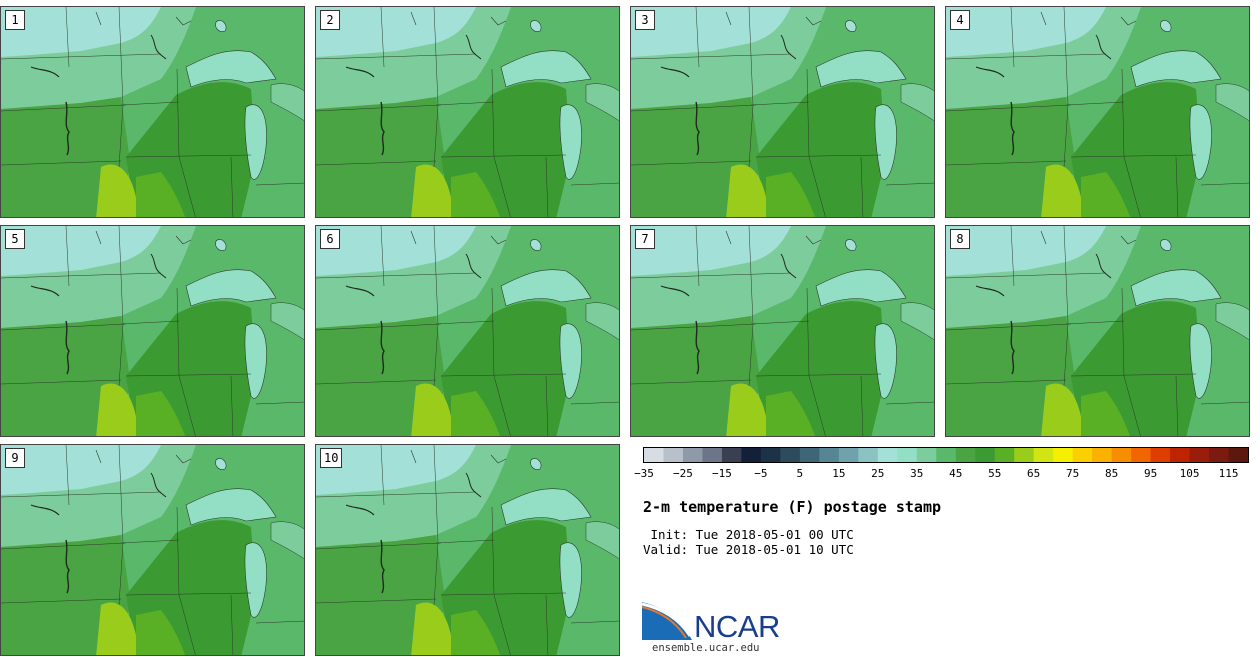 This screenshot has height=657, width=1260. Describe the element at coordinates (1111, 473) in the screenshot. I see `colorbar-tick-label: 85` at that location.